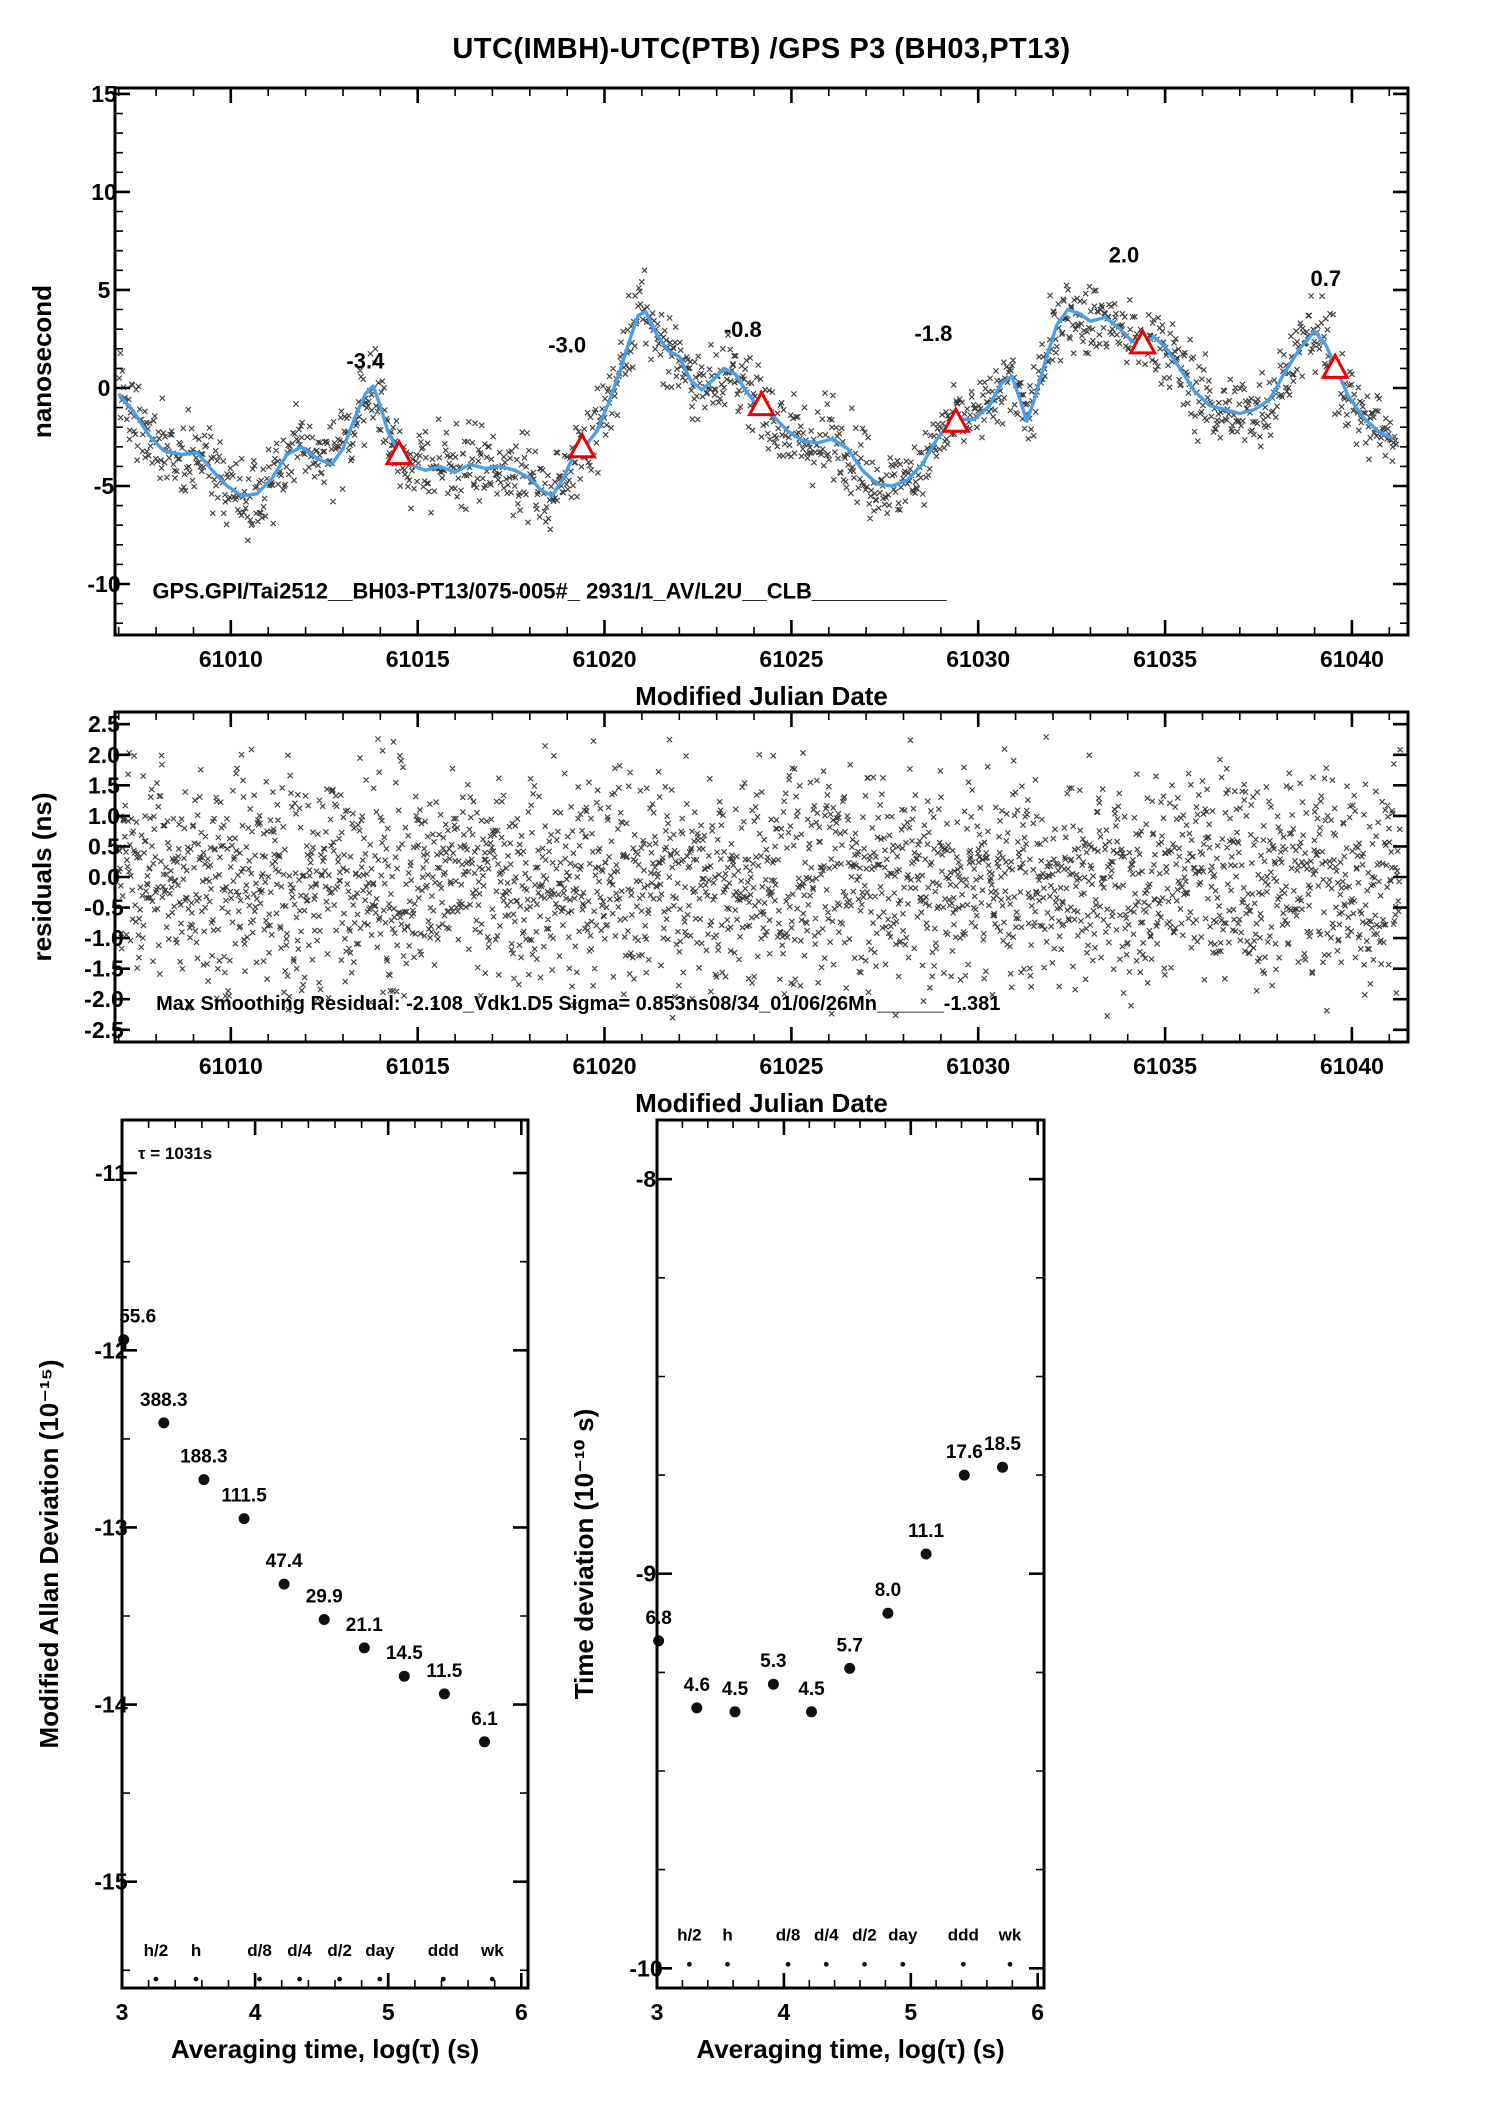  Describe the element at coordinates (42, 876) in the screenshot. I see `svg-text: residuals (ns)` at that location.